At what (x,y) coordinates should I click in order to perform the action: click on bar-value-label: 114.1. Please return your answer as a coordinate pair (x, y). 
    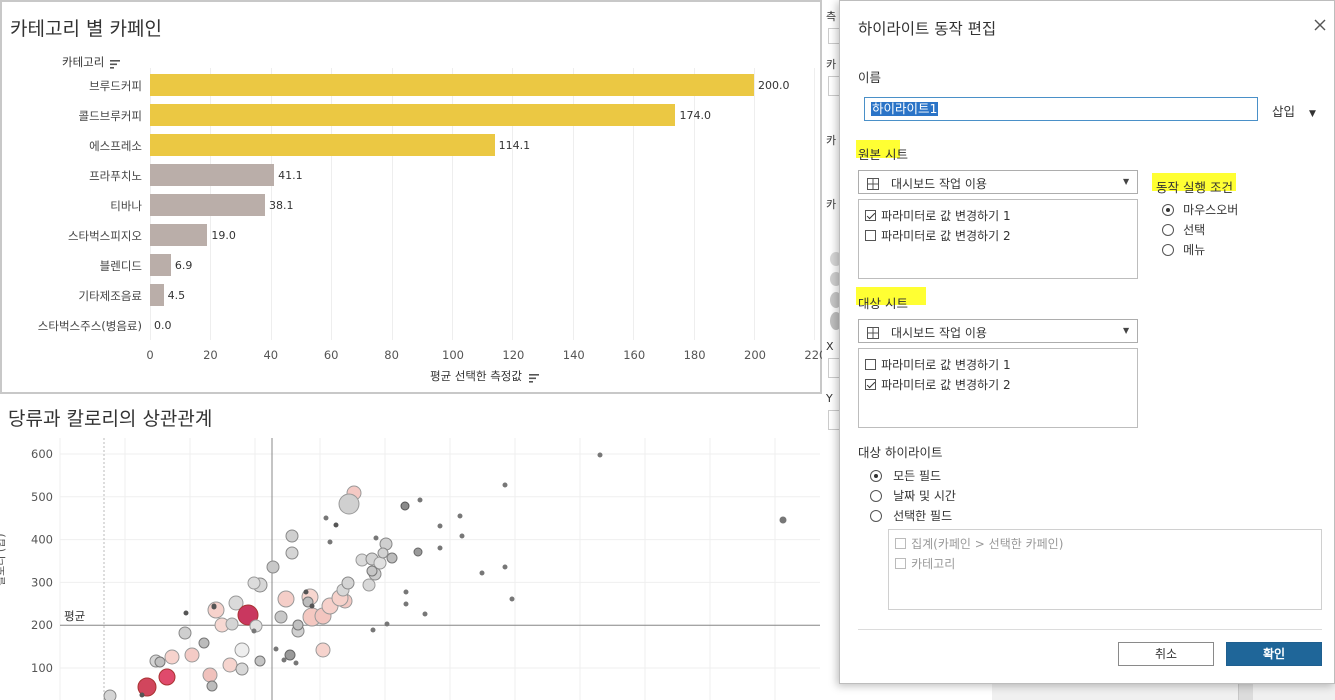
    Looking at the image, I should click on (514, 145).